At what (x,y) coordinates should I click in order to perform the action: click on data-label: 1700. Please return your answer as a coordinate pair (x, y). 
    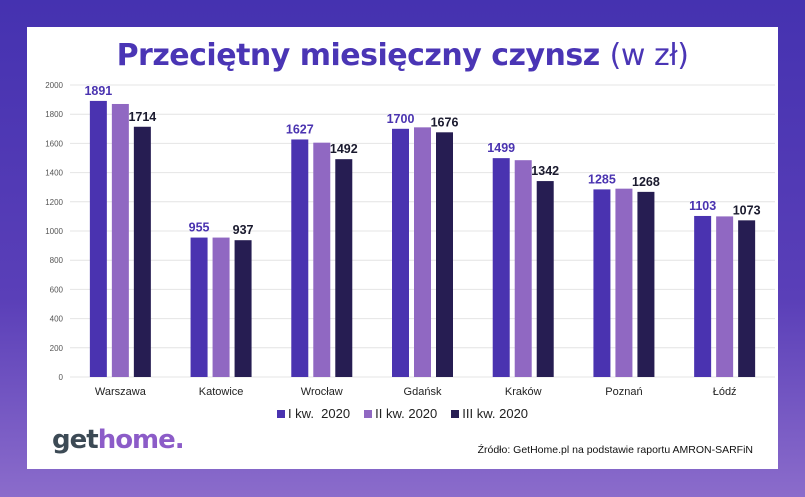
    Looking at the image, I should click on (401, 119).